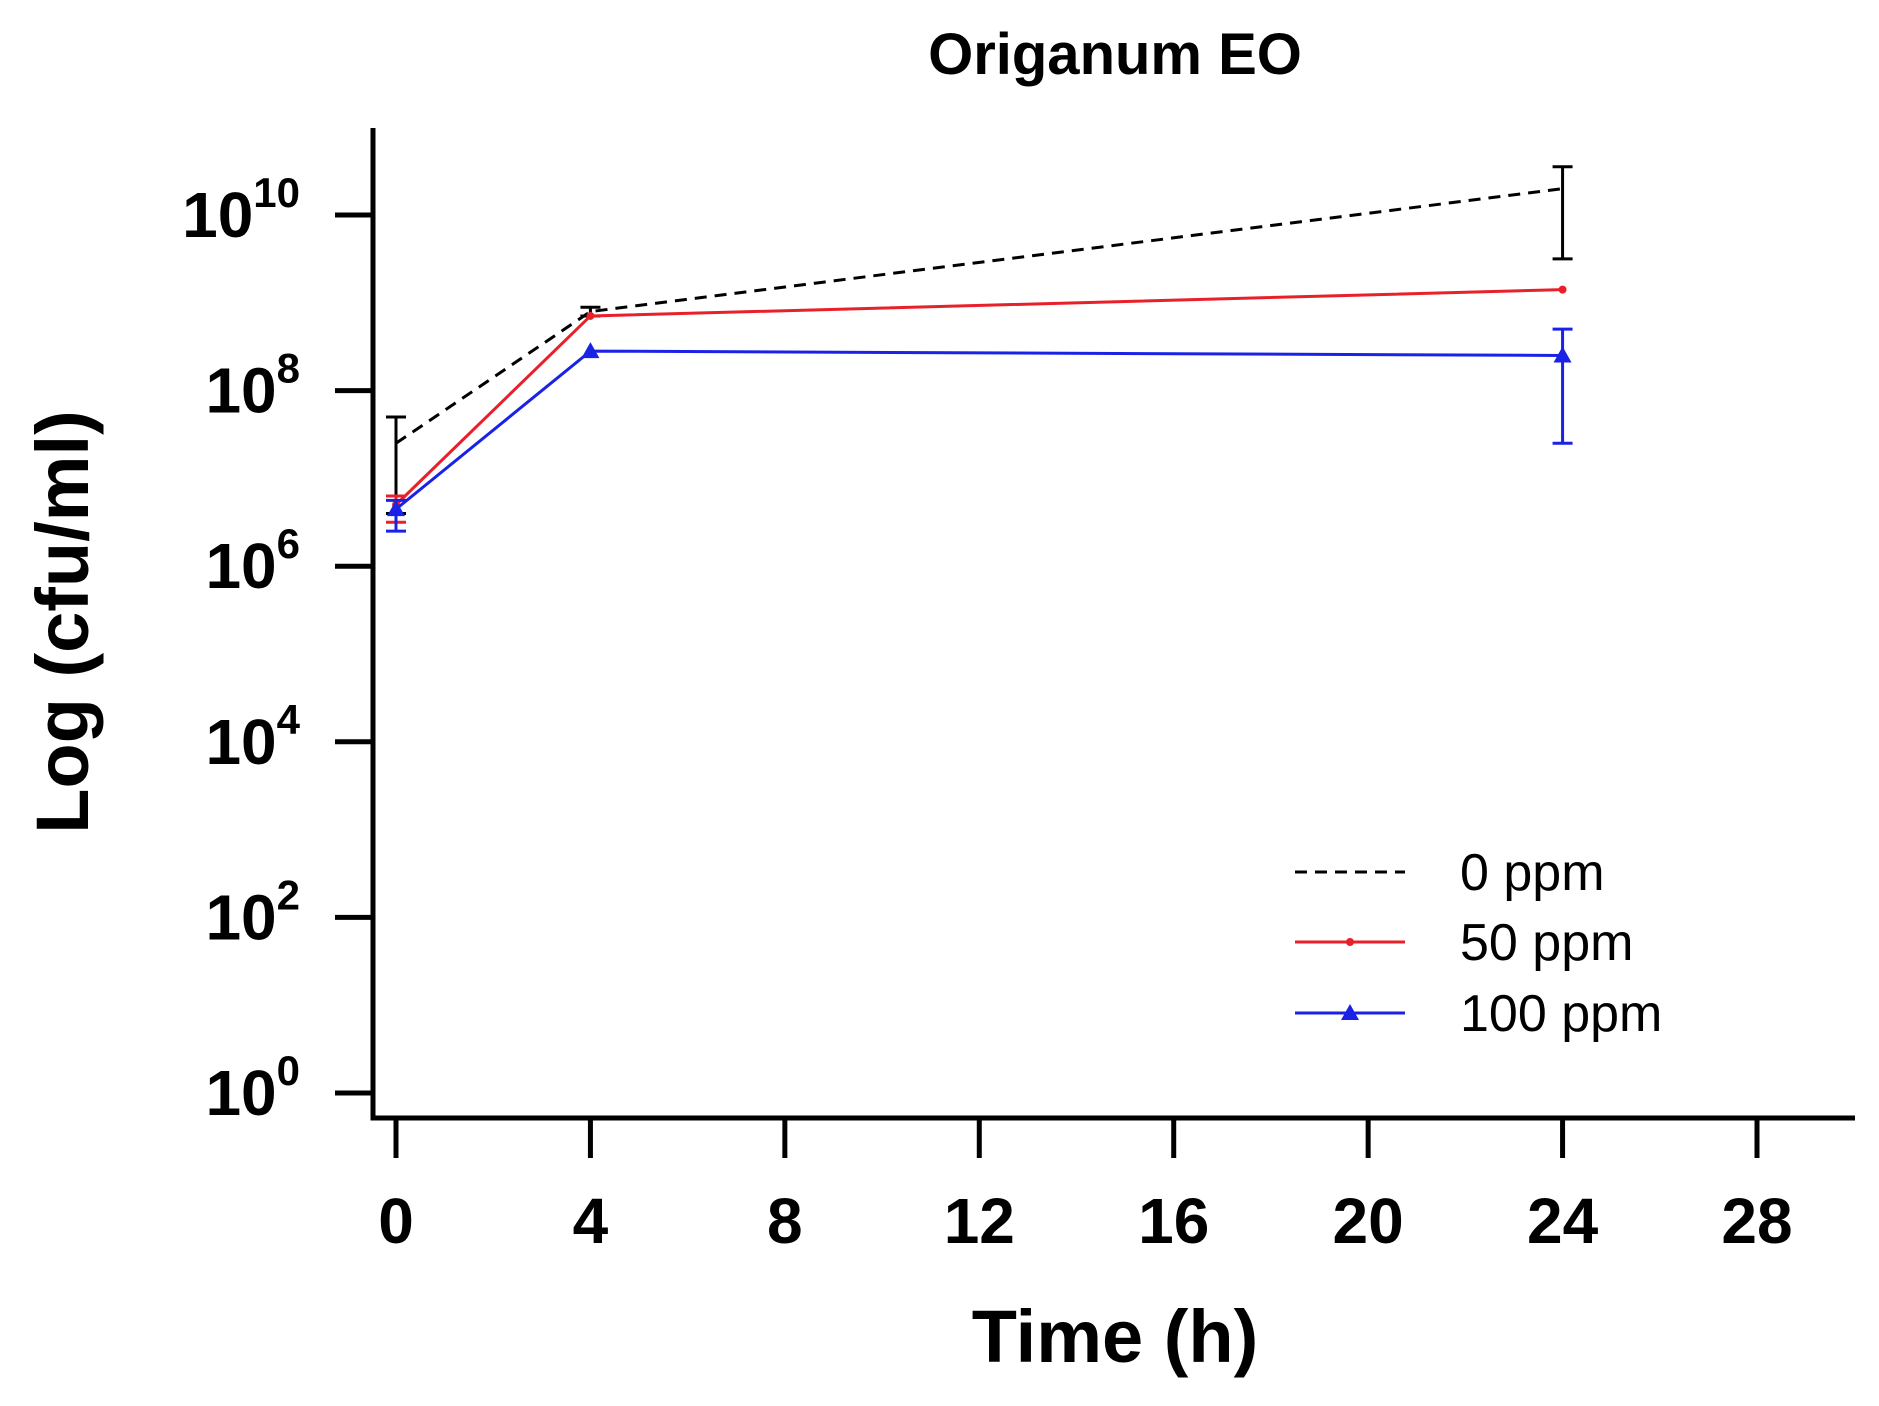  I want to click on x-tick-label-2: 8, so click(785, 1221).